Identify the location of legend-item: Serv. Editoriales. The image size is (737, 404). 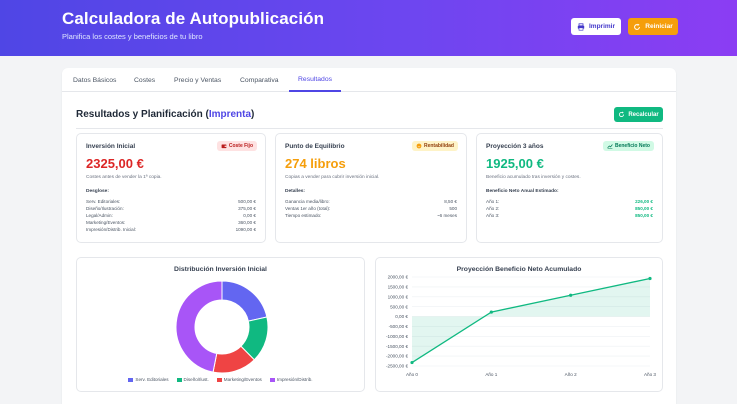
(148, 379).